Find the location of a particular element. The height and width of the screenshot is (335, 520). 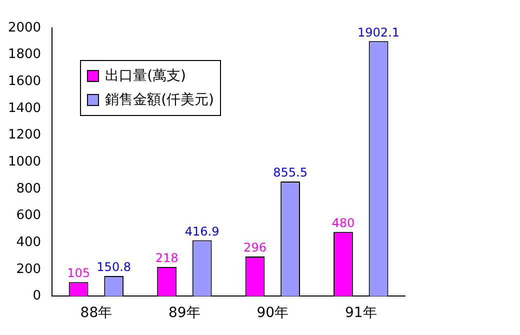

x-tick-label: 89年 is located at coordinates (184, 313).